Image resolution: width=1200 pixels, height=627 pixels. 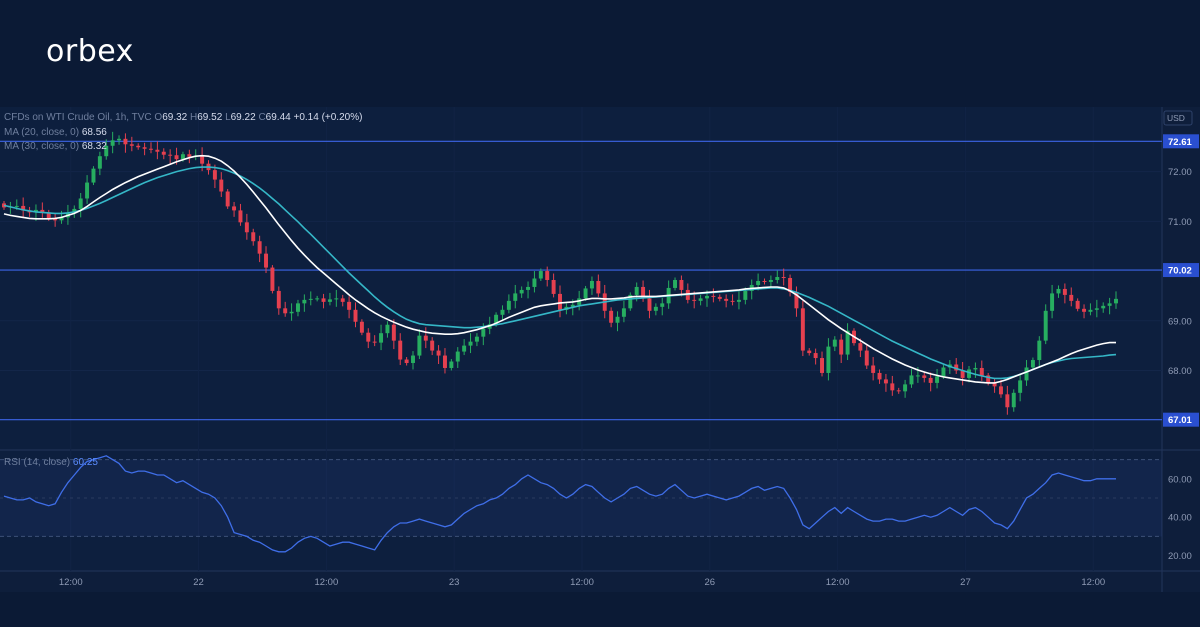 What do you see at coordinates (1180, 222) in the screenshot?
I see `price-tick-label: 71.00` at bounding box center [1180, 222].